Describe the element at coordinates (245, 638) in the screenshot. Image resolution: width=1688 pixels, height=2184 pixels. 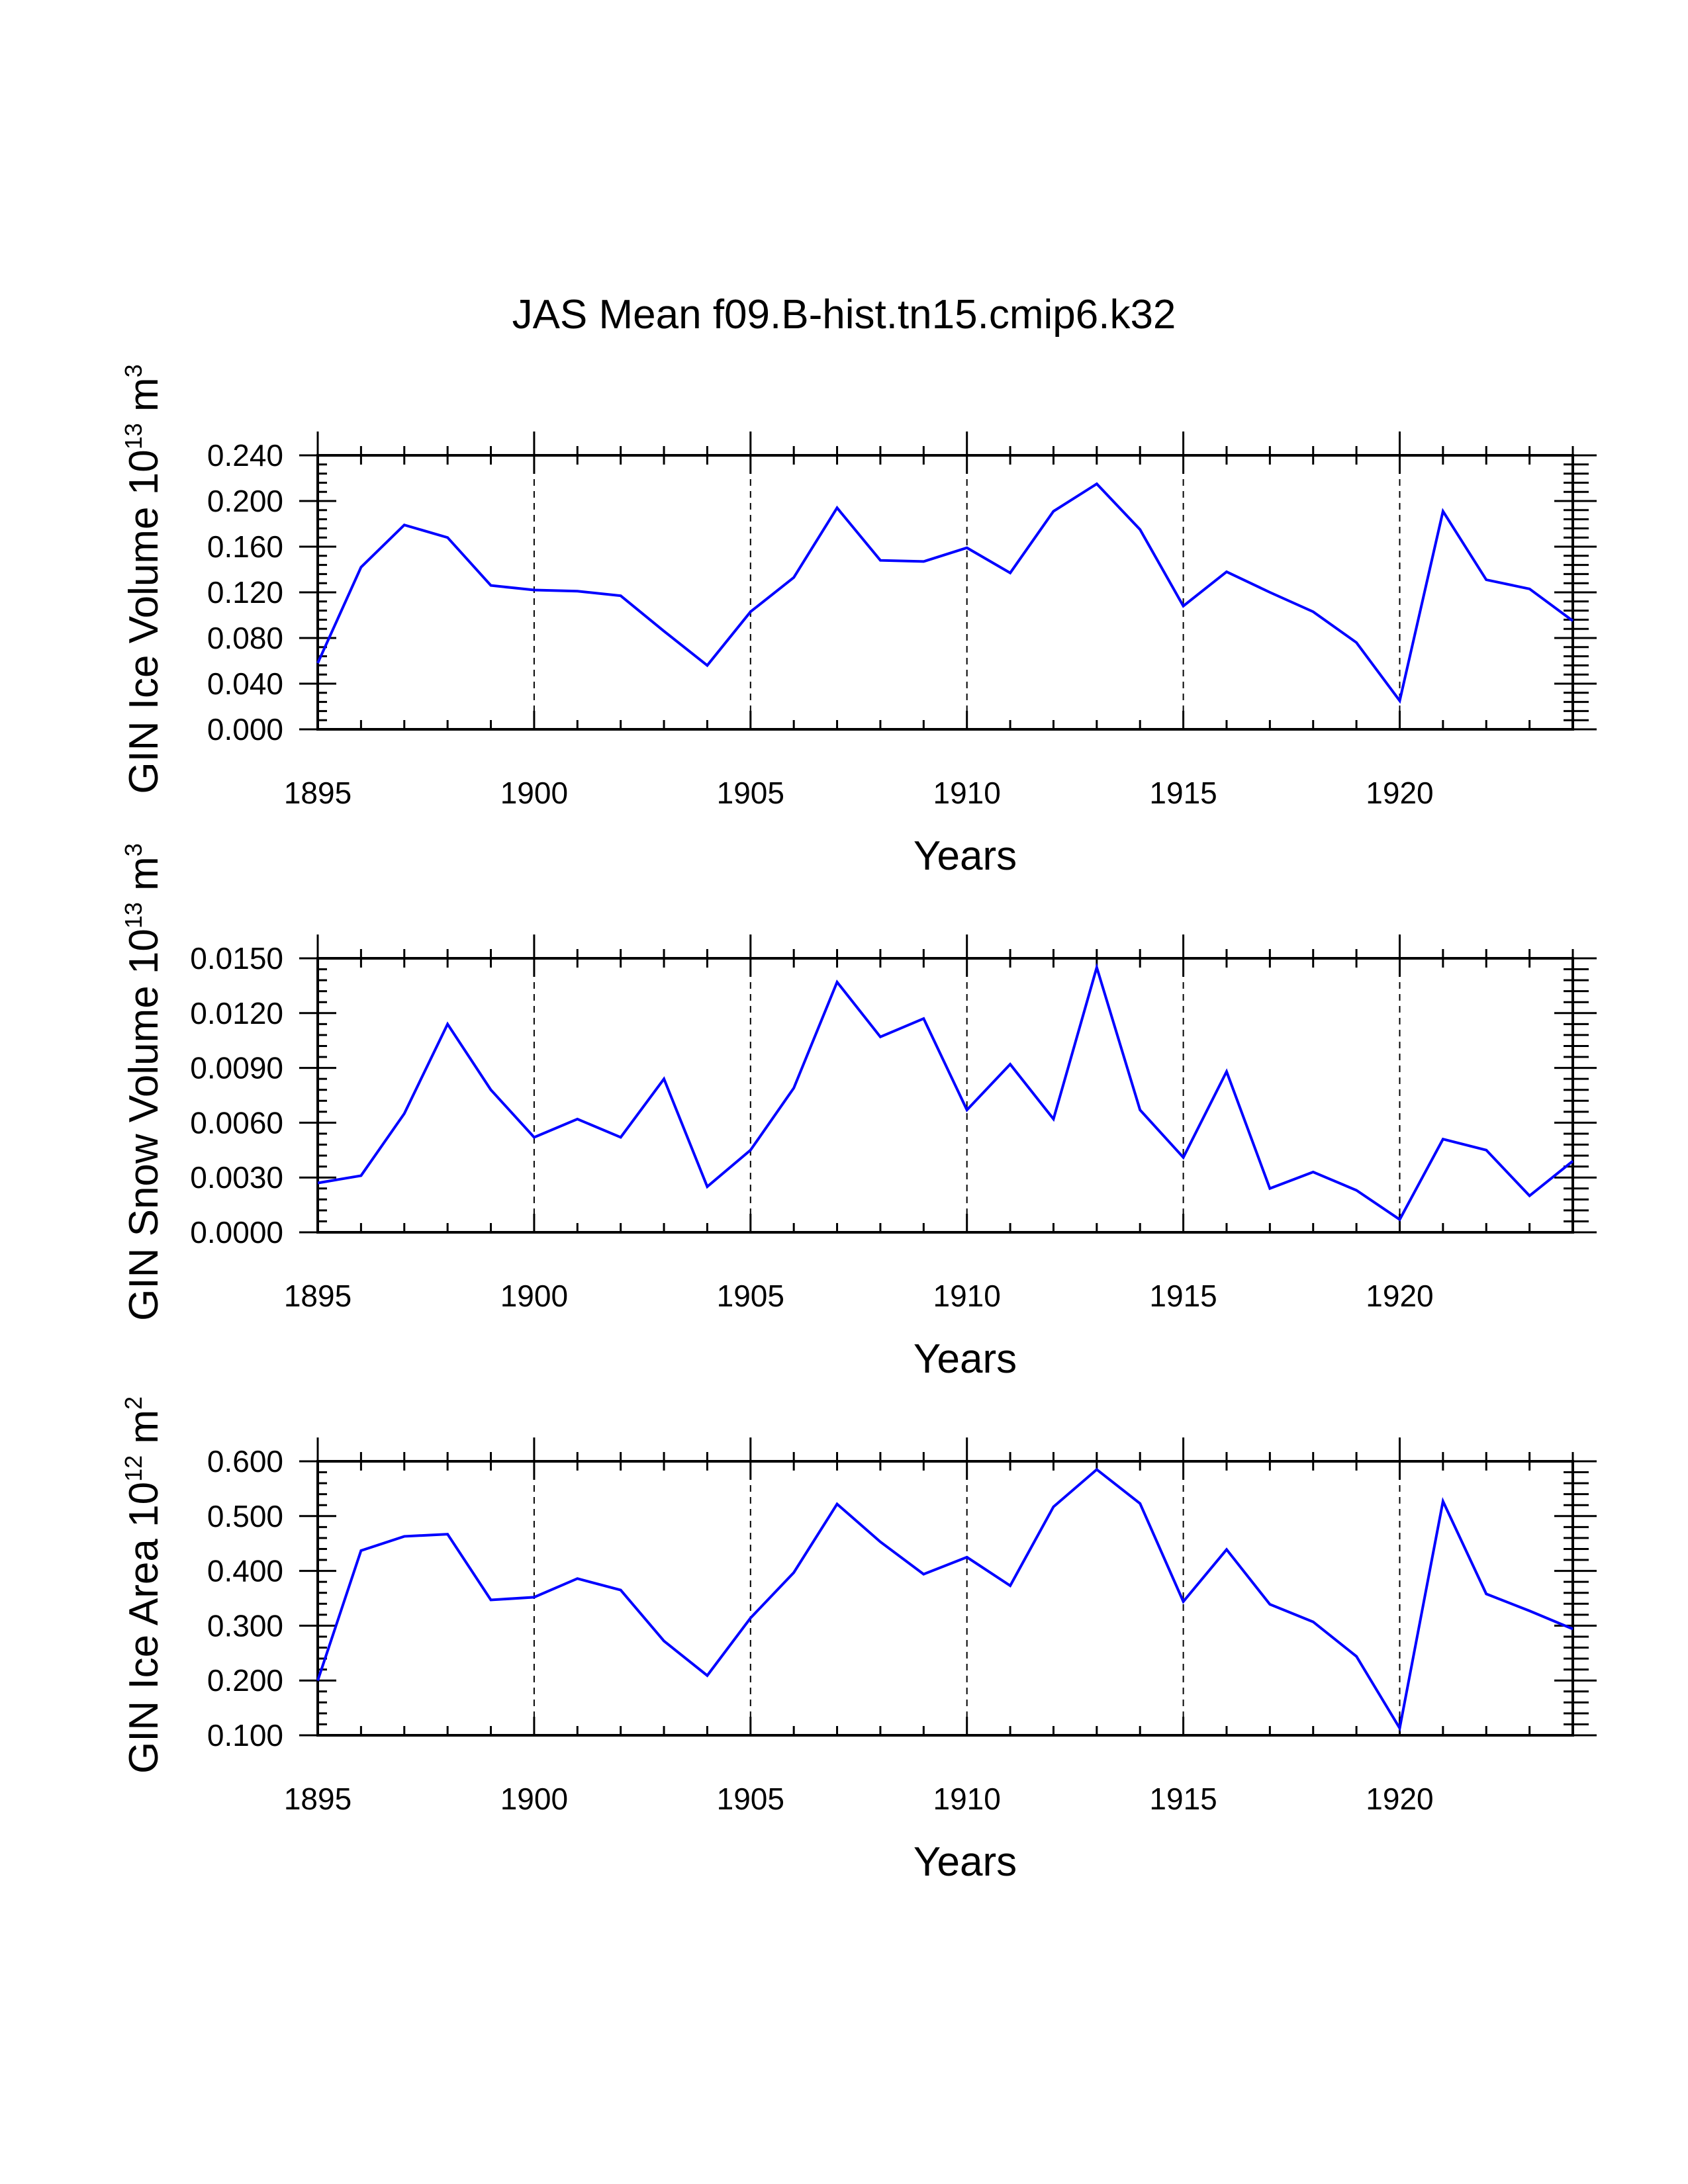
I see `y-tick-label: 0.080` at that location.